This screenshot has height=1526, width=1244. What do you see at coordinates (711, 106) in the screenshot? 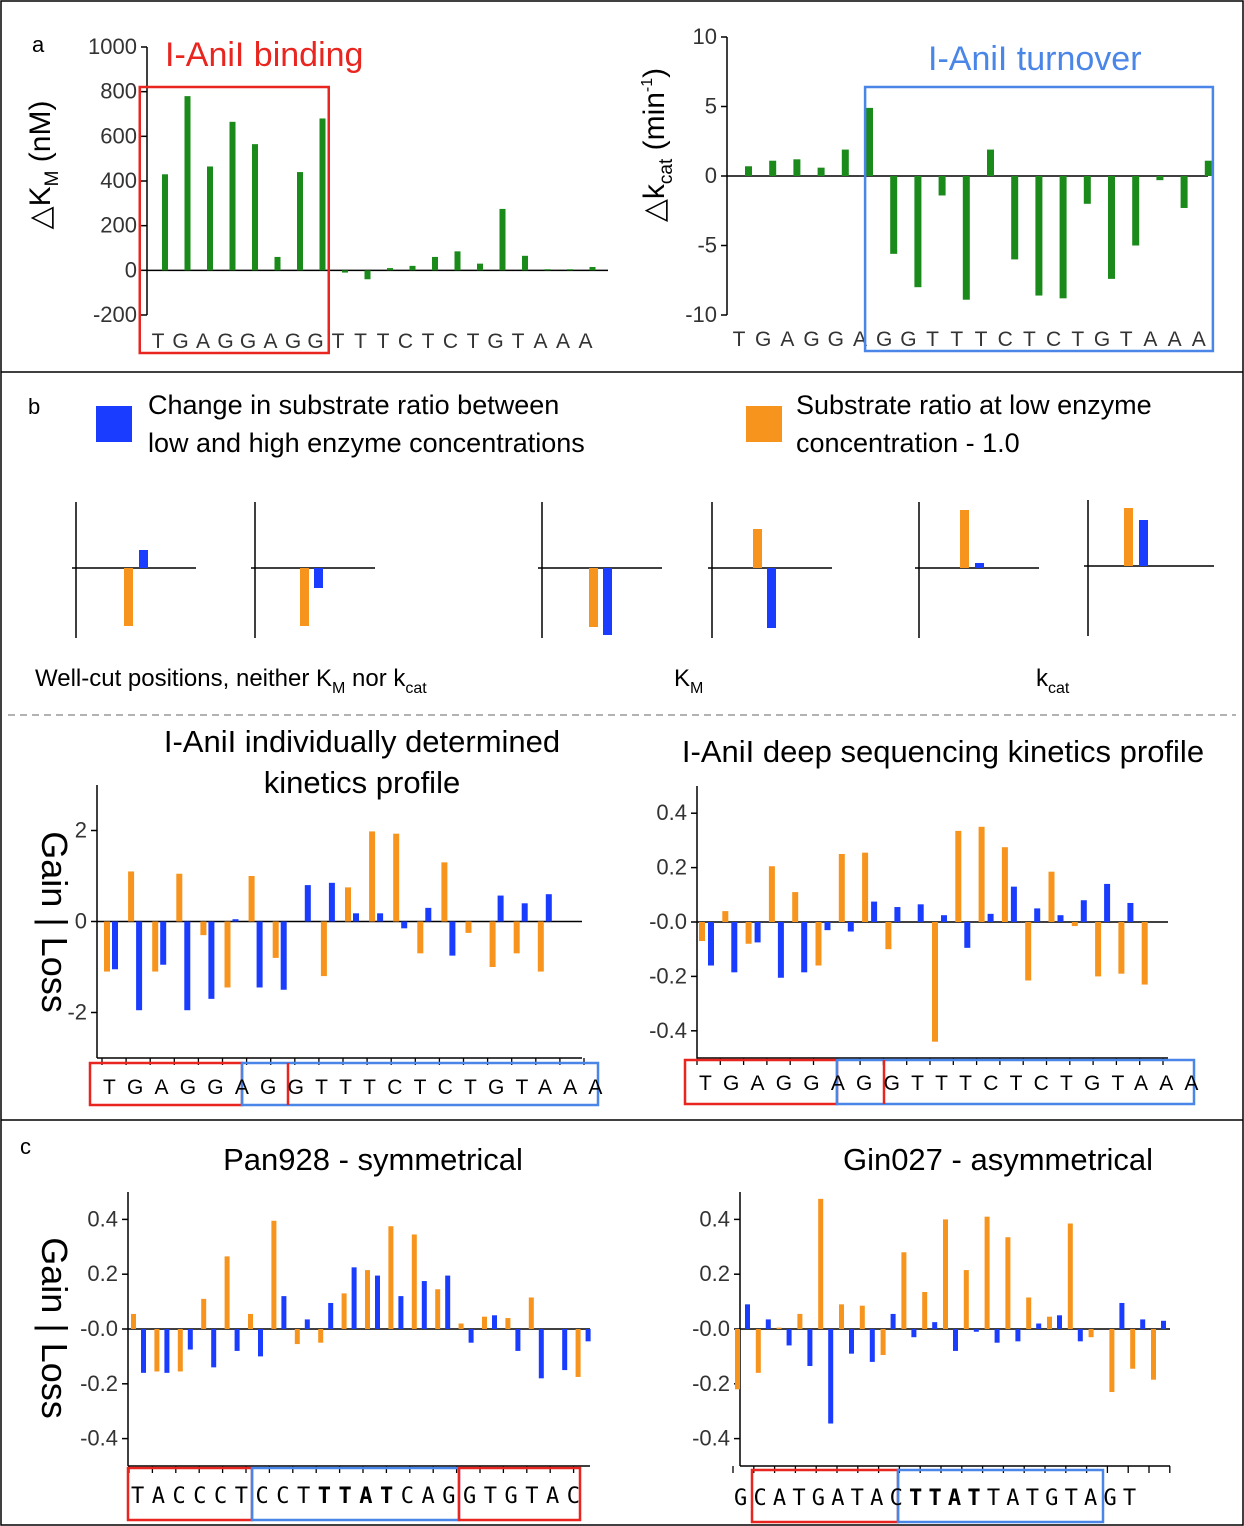
I see `y-tick-label: 5` at bounding box center [711, 106].